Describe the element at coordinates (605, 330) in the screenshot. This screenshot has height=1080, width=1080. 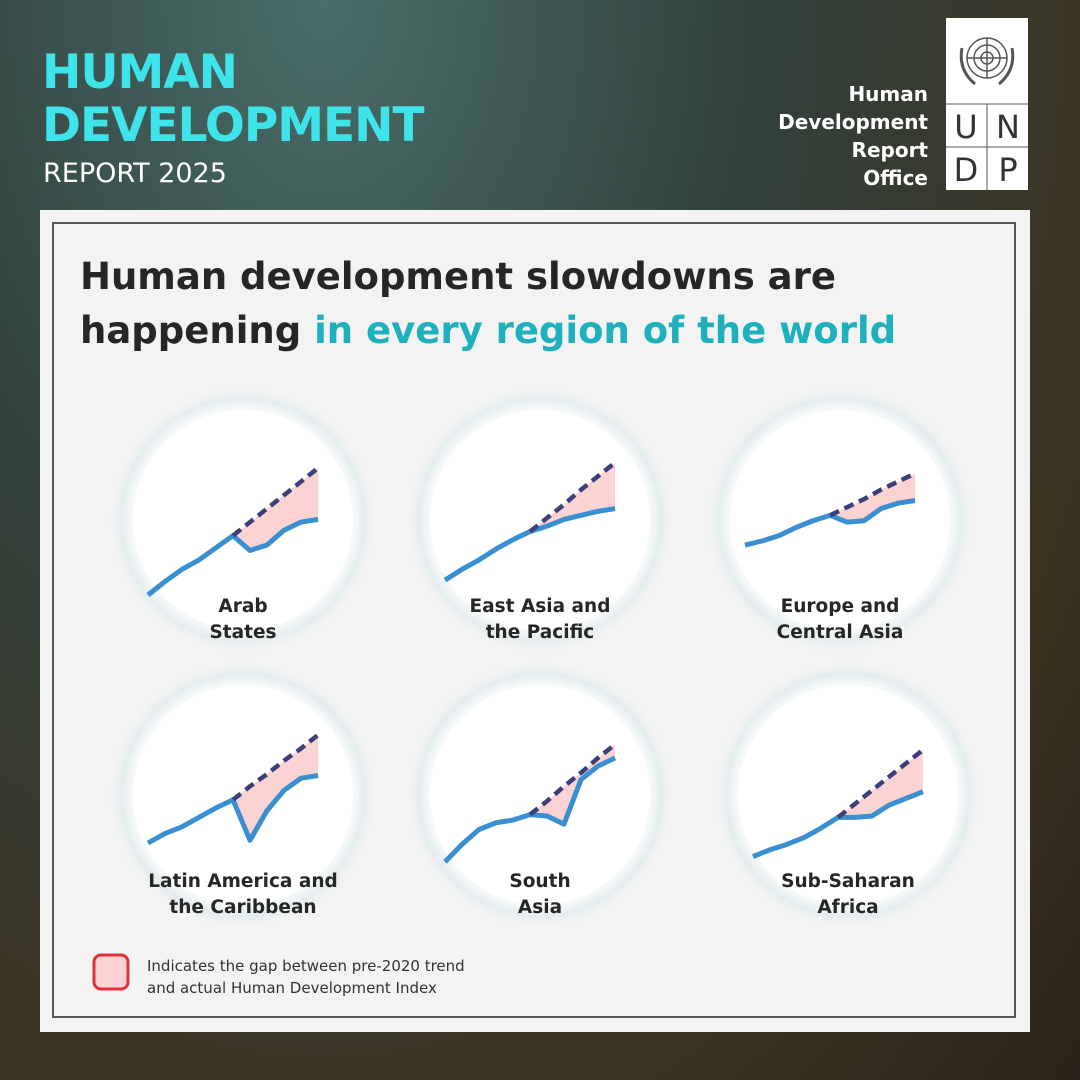
I see `headline-highlight: in every region of the world` at that location.